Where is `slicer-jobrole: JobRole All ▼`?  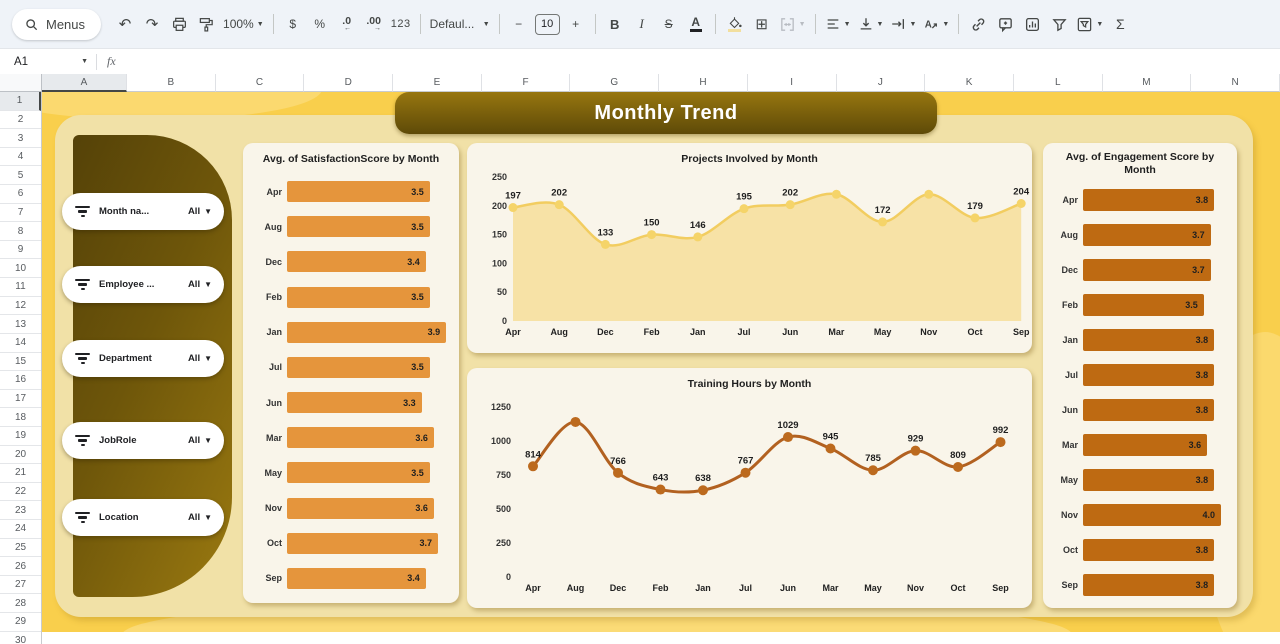
slicer-jobrole: JobRole All ▼ is located at coordinates (143, 440).